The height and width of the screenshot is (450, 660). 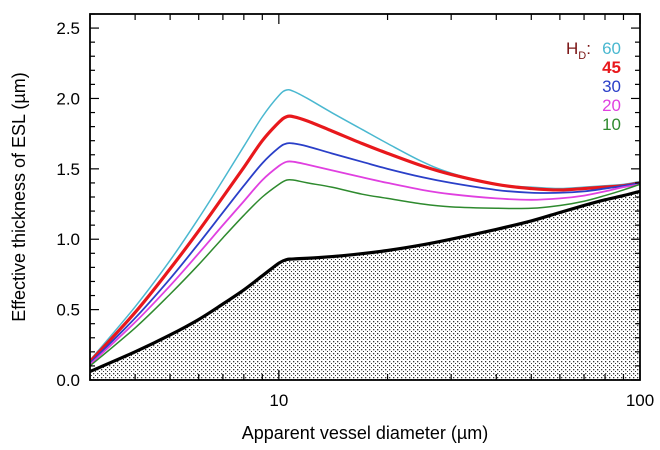 I want to click on y-tick-label: 0.5, so click(x=68, y=310).